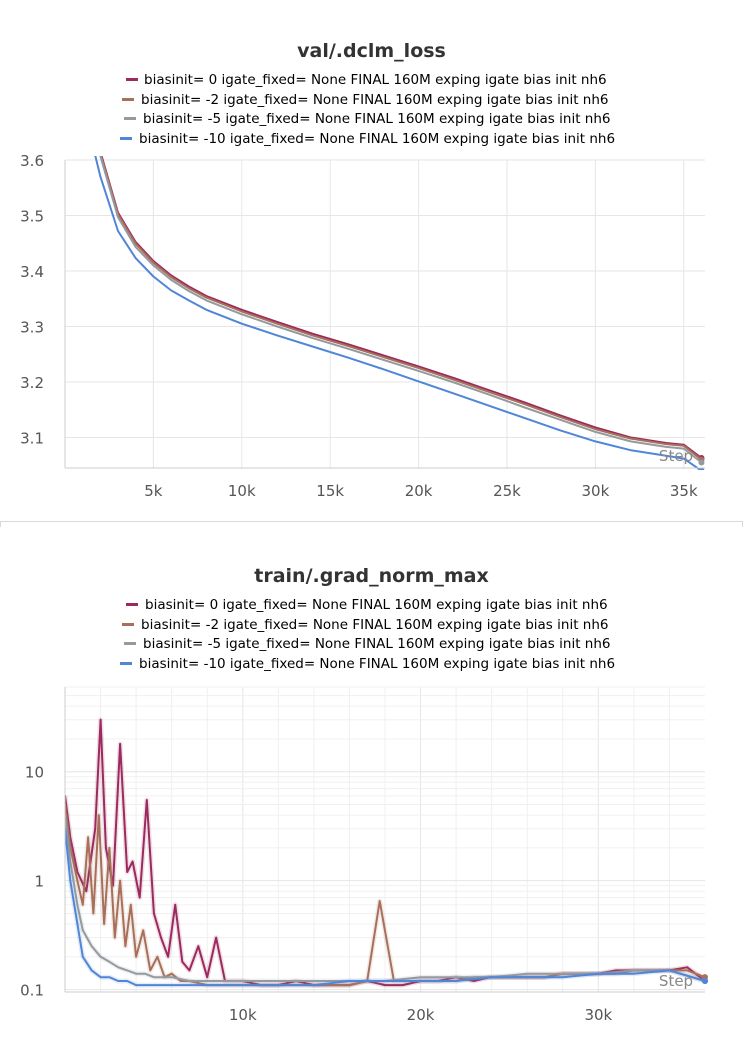 The width and height of the screenshot is (743, 1048). What do you see at coordinates (153, 491) in the screenshot?
I see `x-tick-label: 5k` at bounding box center [153, 491].